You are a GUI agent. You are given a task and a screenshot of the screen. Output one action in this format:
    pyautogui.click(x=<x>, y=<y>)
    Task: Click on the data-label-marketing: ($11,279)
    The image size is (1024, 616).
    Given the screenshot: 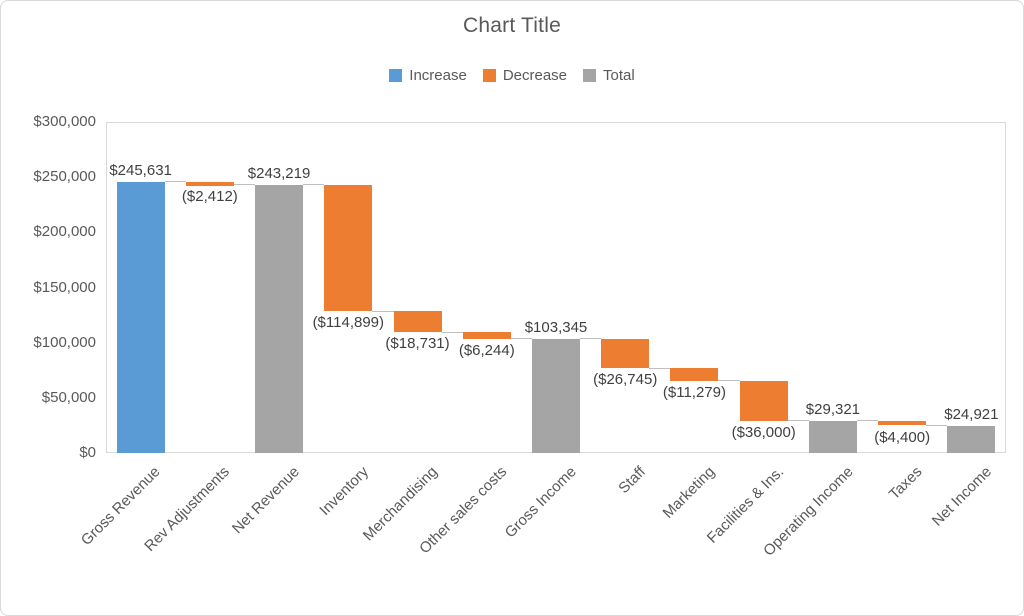 What is the action you would take?
    pyautogui.click(x=694, y=392)
    